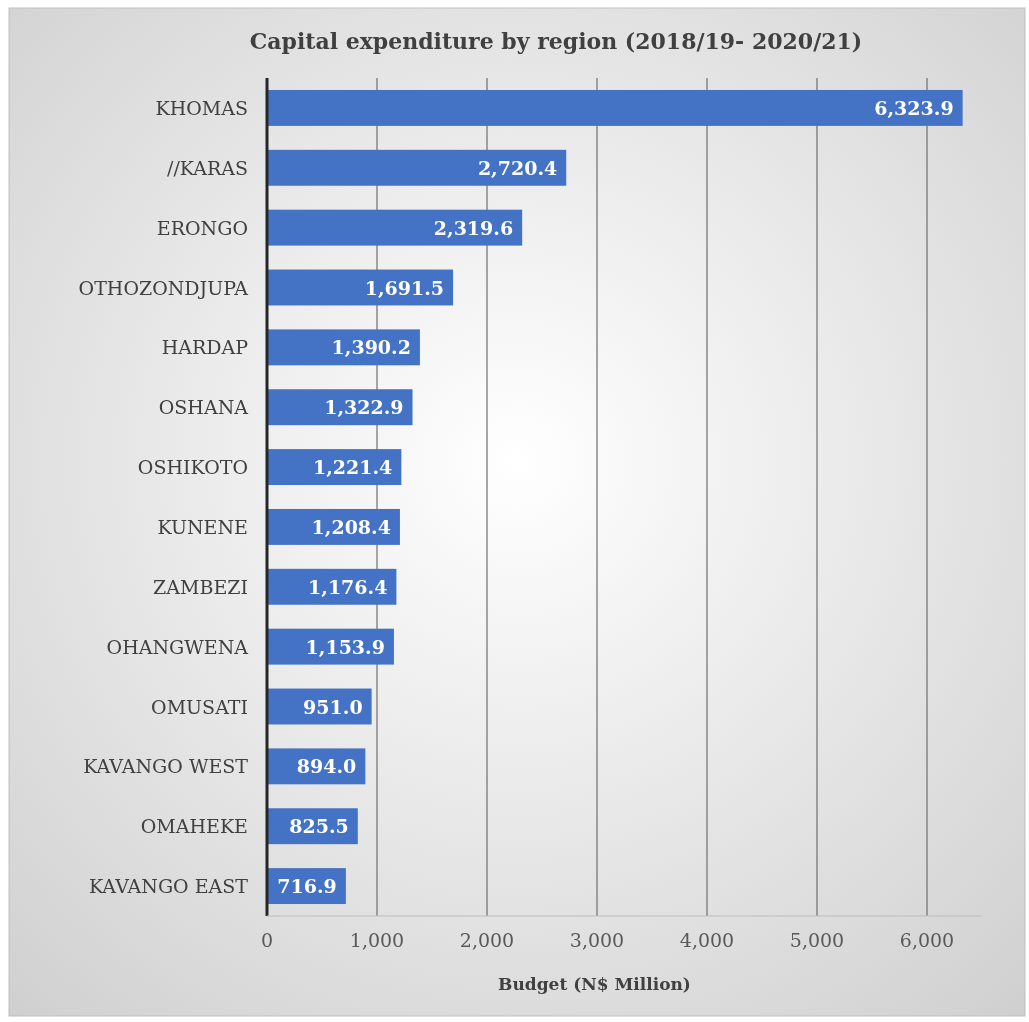 The width and height of the screenshot is (1029, 1022). I want to click on y-tick-label: OMUSATI, so click(199, 706).